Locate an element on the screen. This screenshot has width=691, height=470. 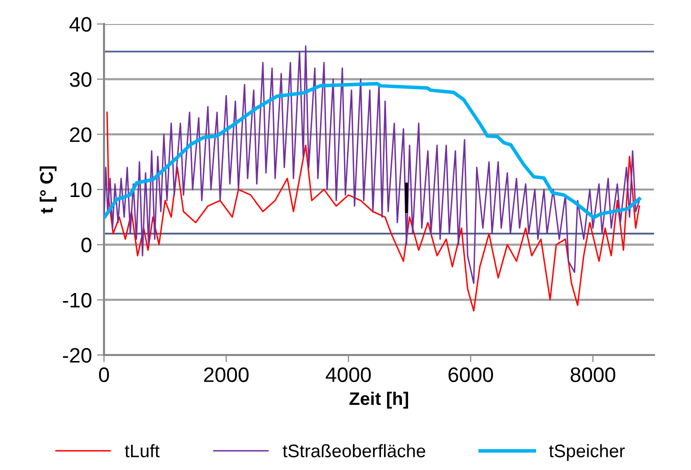
x-tick-label: 2000 is located at coordinates (226, 374).